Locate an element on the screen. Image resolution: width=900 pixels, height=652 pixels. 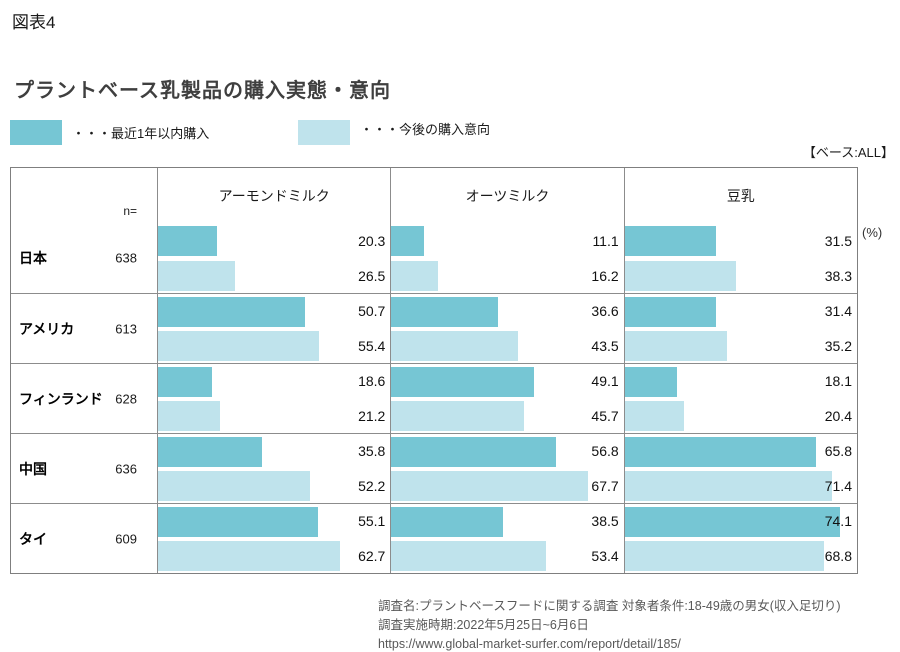
figure-label: 図表4 is located at coordinates (34, 22).